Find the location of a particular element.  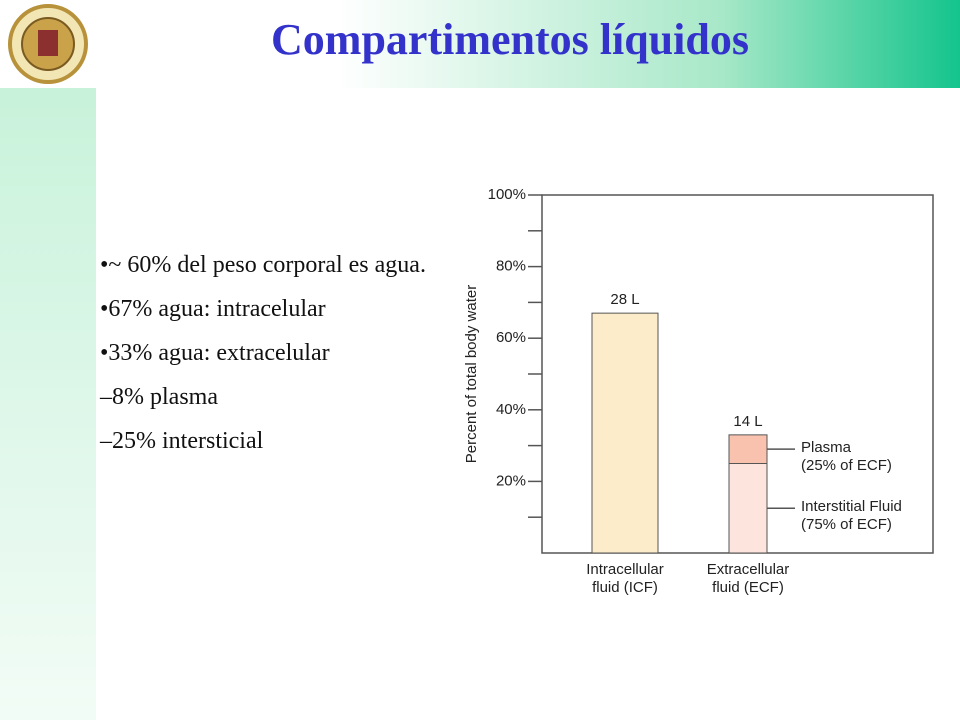

header-bar is located at coordinates (480, 44).